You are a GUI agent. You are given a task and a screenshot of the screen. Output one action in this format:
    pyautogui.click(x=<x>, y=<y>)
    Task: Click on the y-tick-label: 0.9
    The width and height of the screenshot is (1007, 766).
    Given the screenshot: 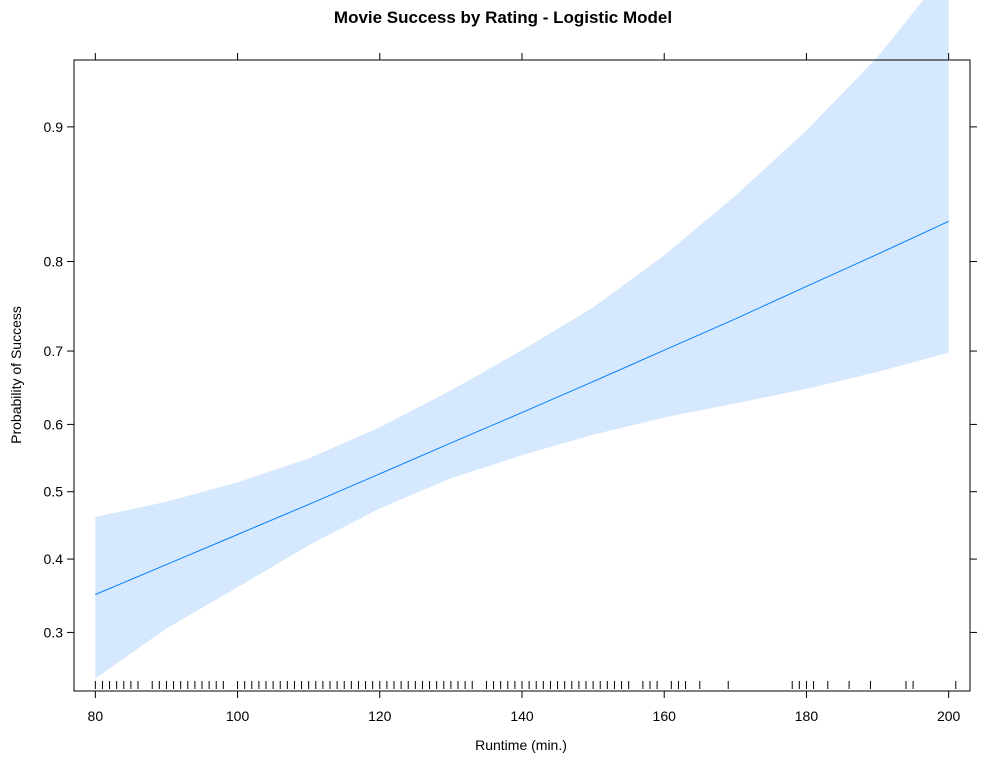 What is the action you would take?
    pyautogui.click(x=54, y=127)
    